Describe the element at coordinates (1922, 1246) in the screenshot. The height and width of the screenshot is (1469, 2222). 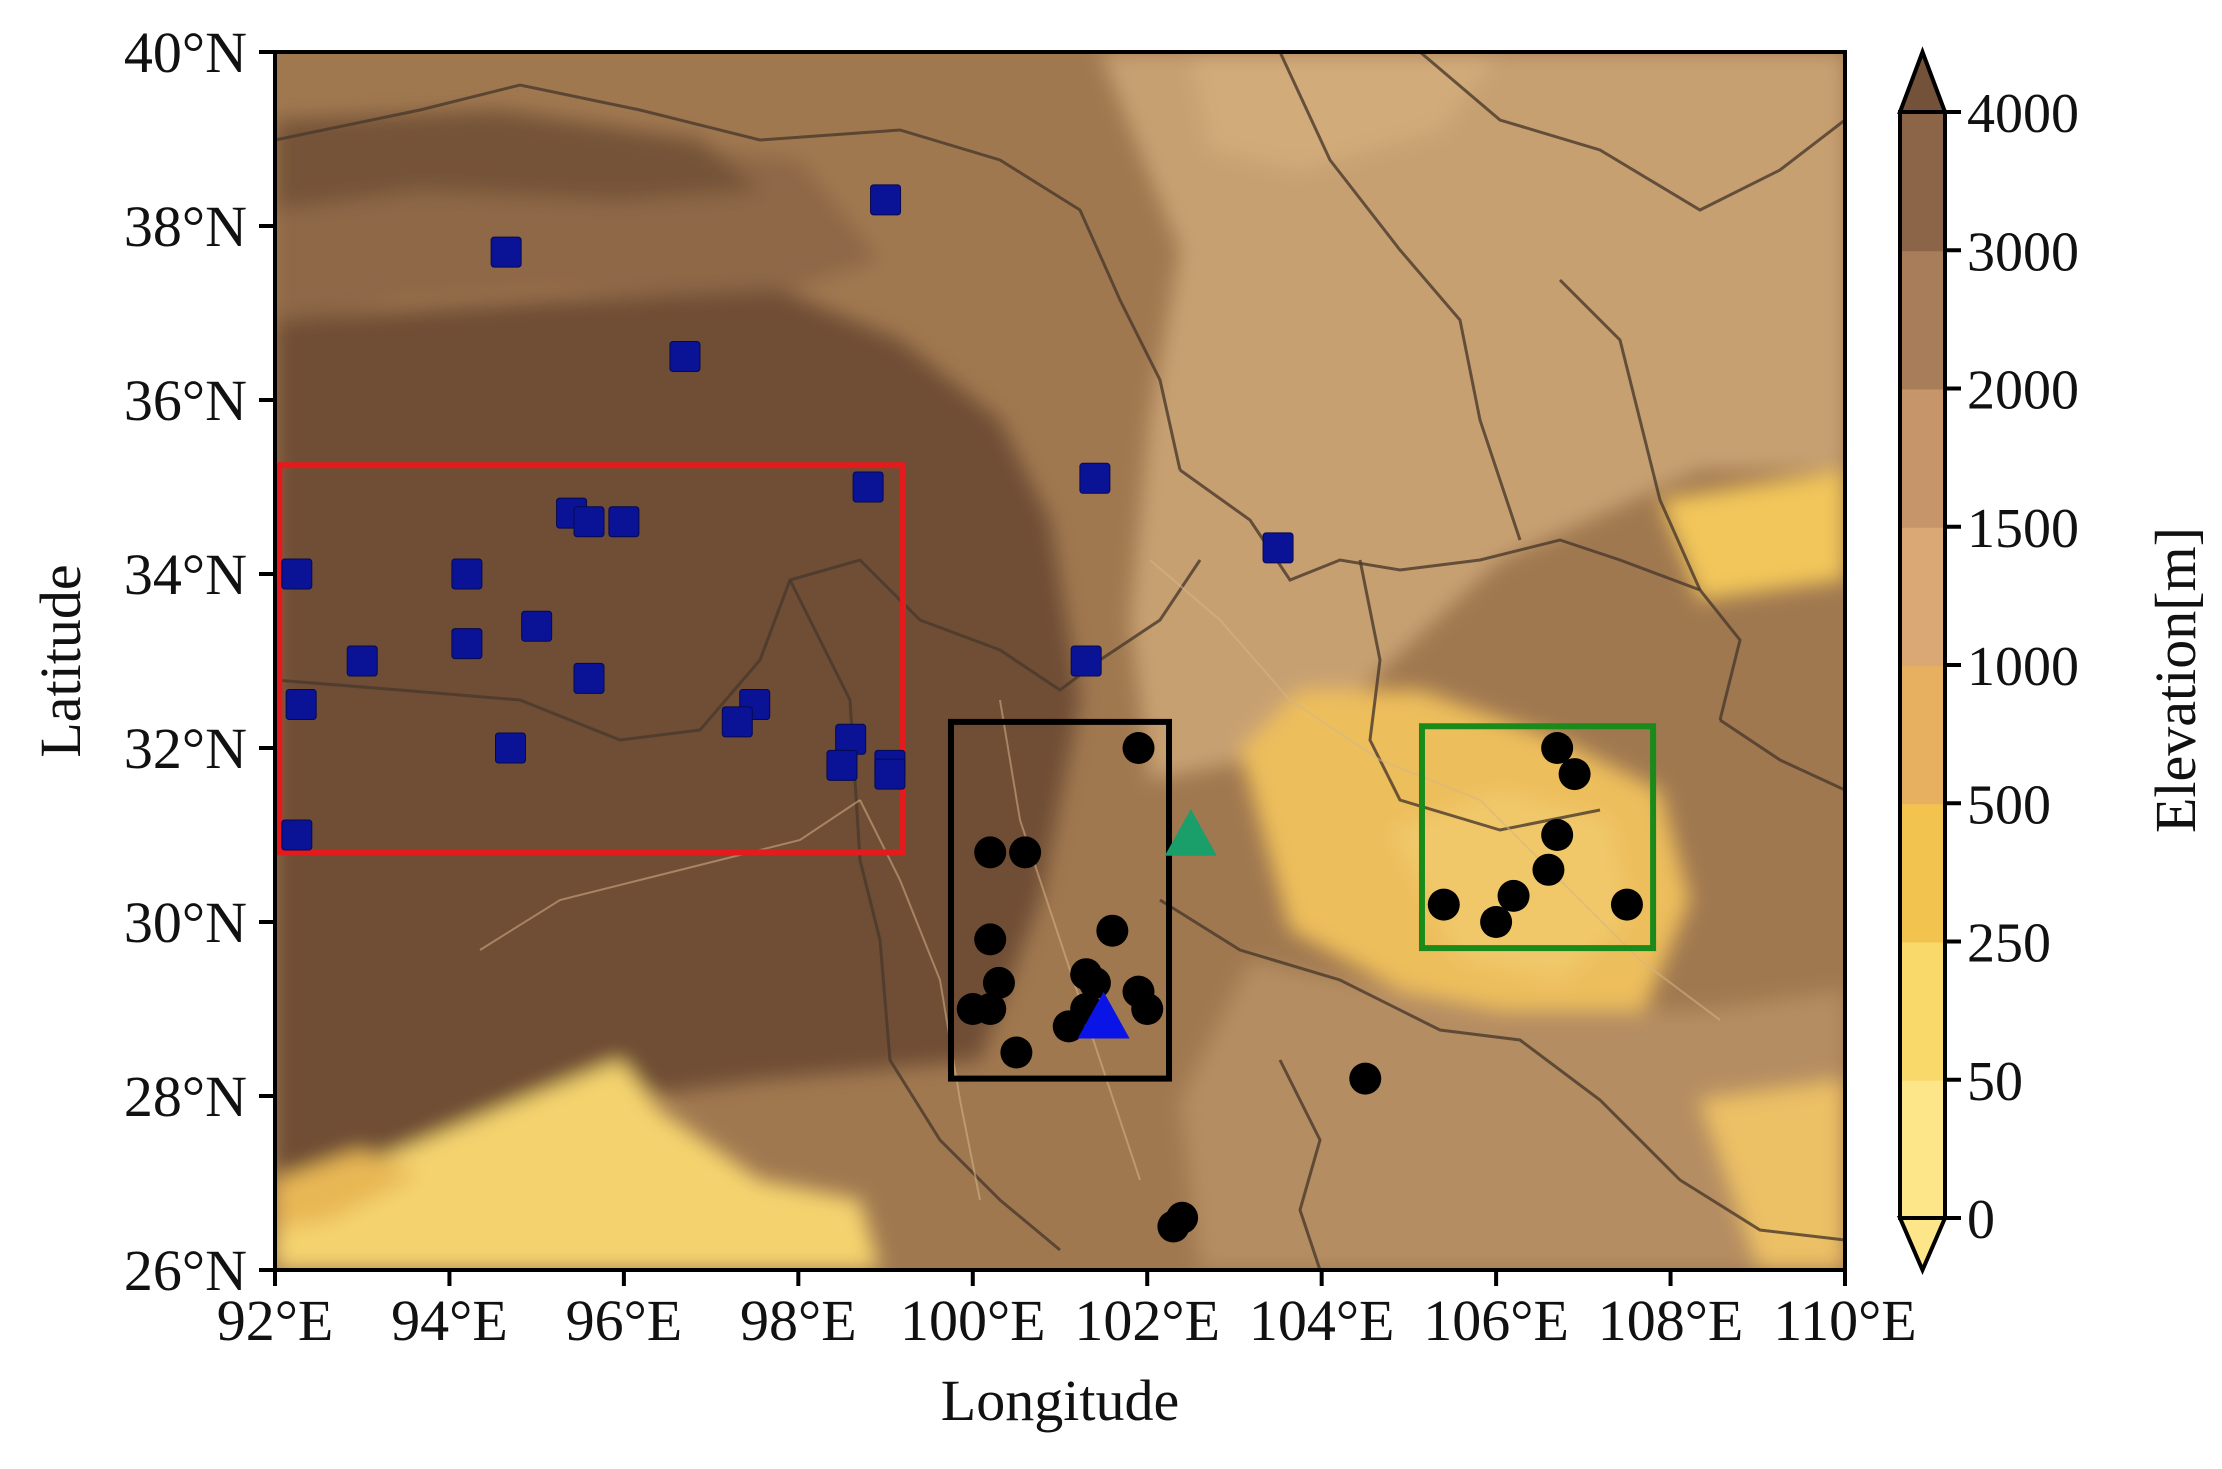
I see `colorbar-extend-low` at that location.